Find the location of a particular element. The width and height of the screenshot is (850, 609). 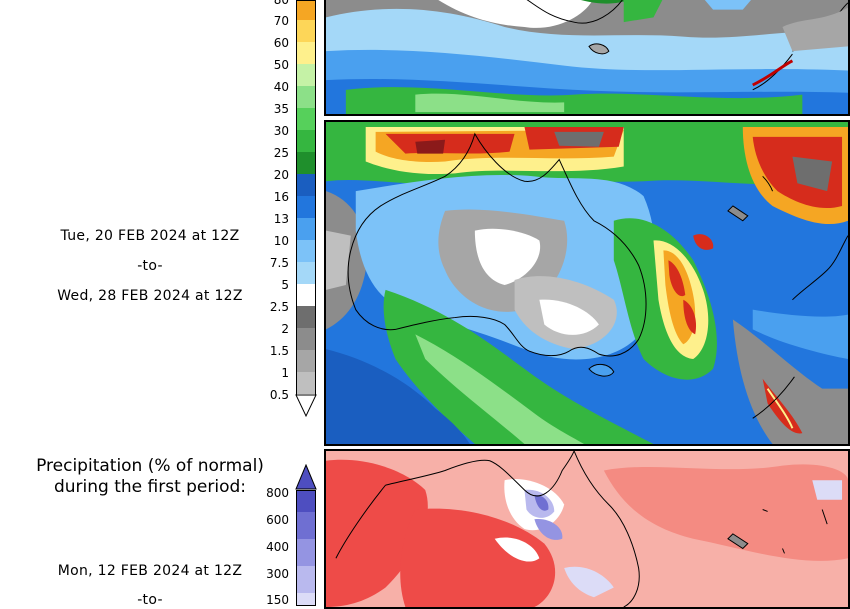

tick-label: 1 is located at coordinates (285, 373).